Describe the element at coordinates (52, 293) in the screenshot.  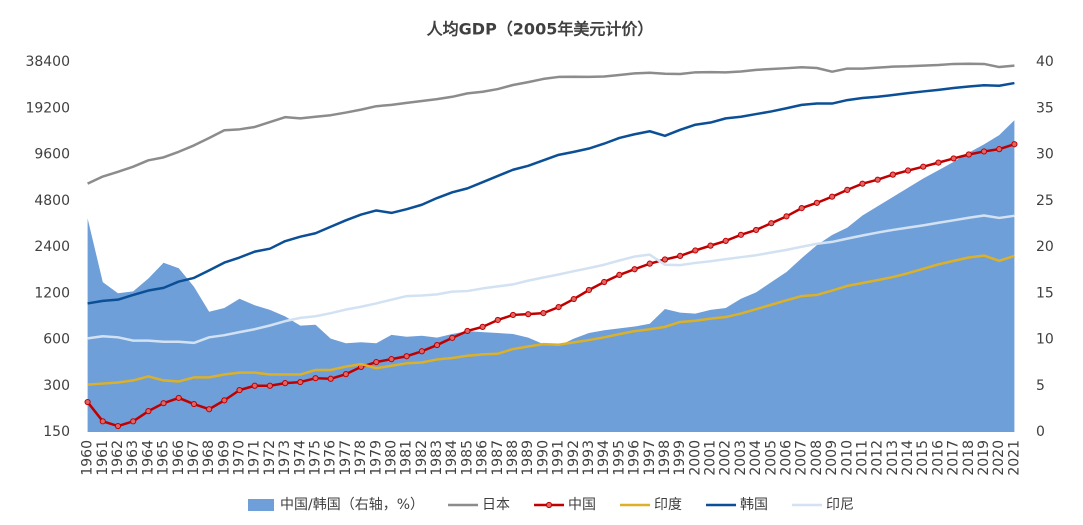
I see `y-tick-label: 1200` at that location.